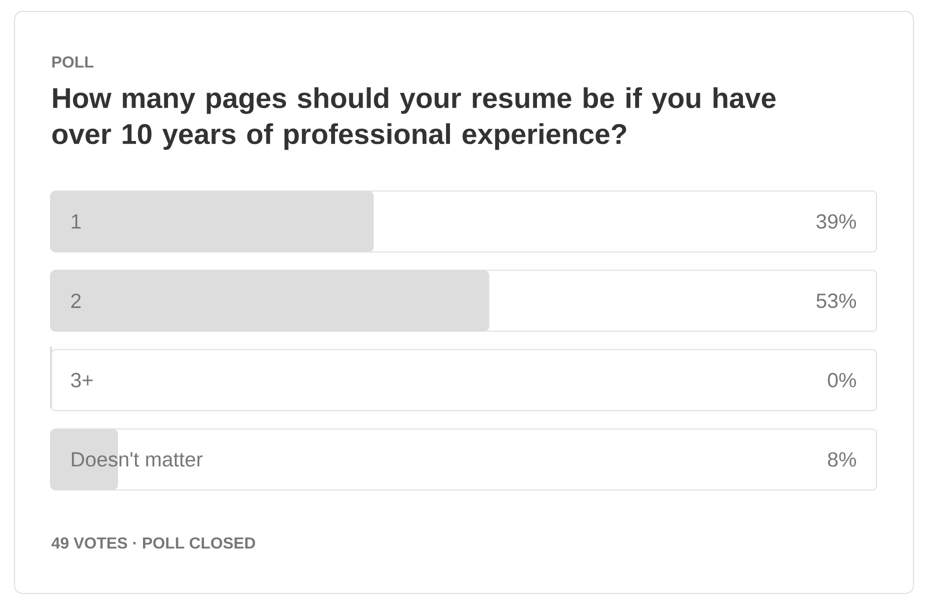 This screenshot has height=604, width=931. What do you see at coordinates (82, 380) in the screenshot?
I see `y-tick-label: 3+` at bounding box center [82, 380].